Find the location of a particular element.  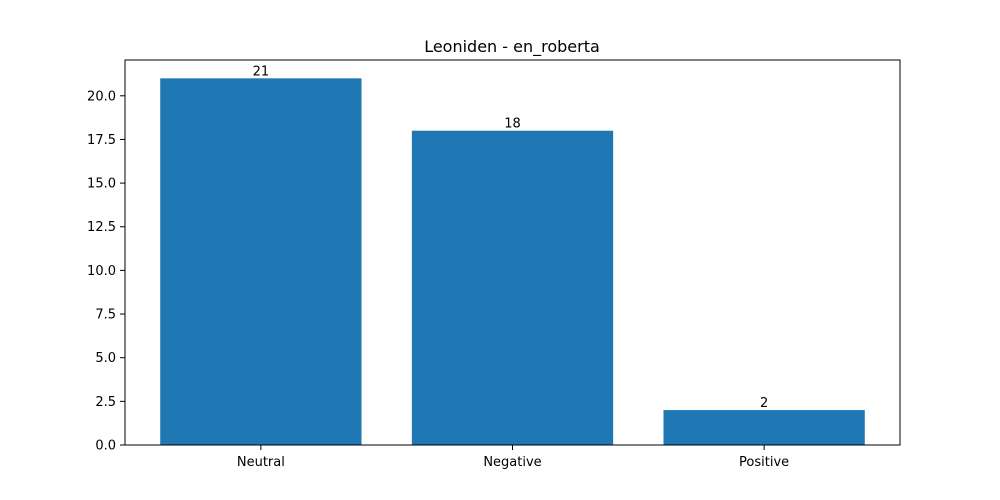

y-tick-label: 20.0 is located at coordinates (101, 96).